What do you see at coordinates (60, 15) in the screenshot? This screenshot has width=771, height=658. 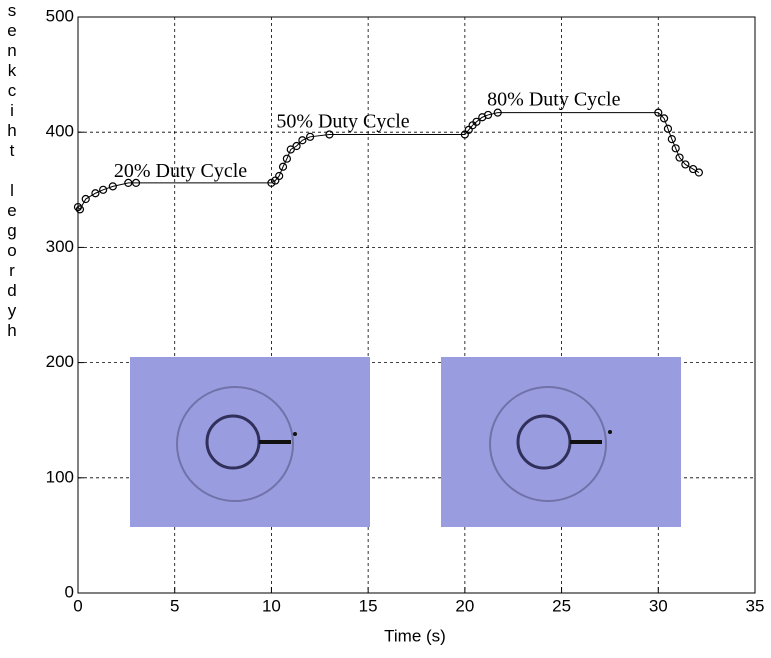 I see `y-tick-label: 500` at bounding box center [60, 15].